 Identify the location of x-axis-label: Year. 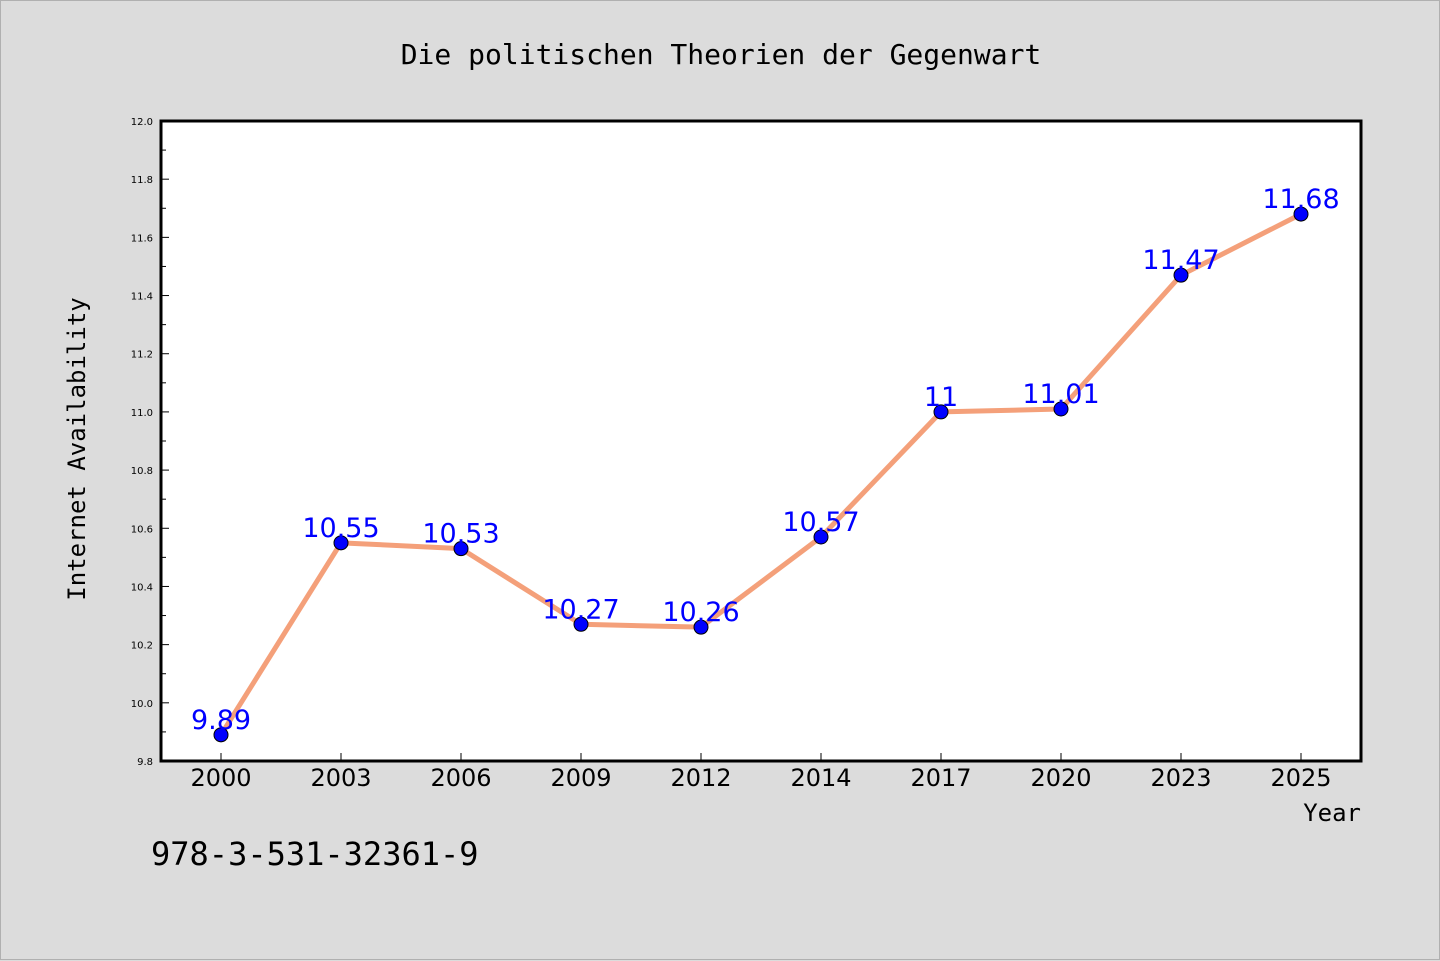
(1332, 813).